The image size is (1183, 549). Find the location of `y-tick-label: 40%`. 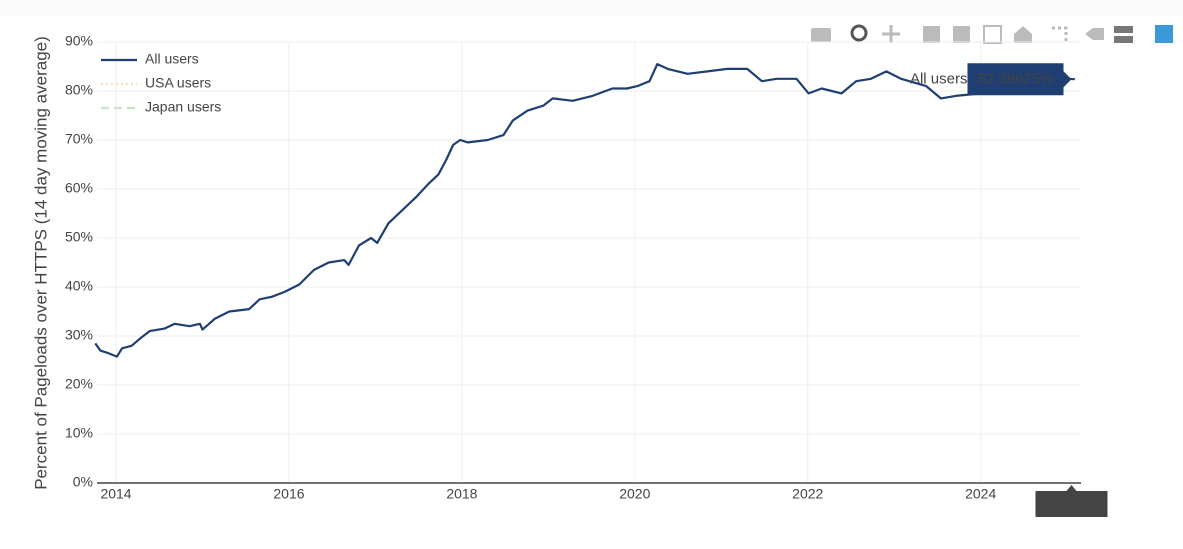

y-tick-label: 40% is located at coordinates (79, 286).